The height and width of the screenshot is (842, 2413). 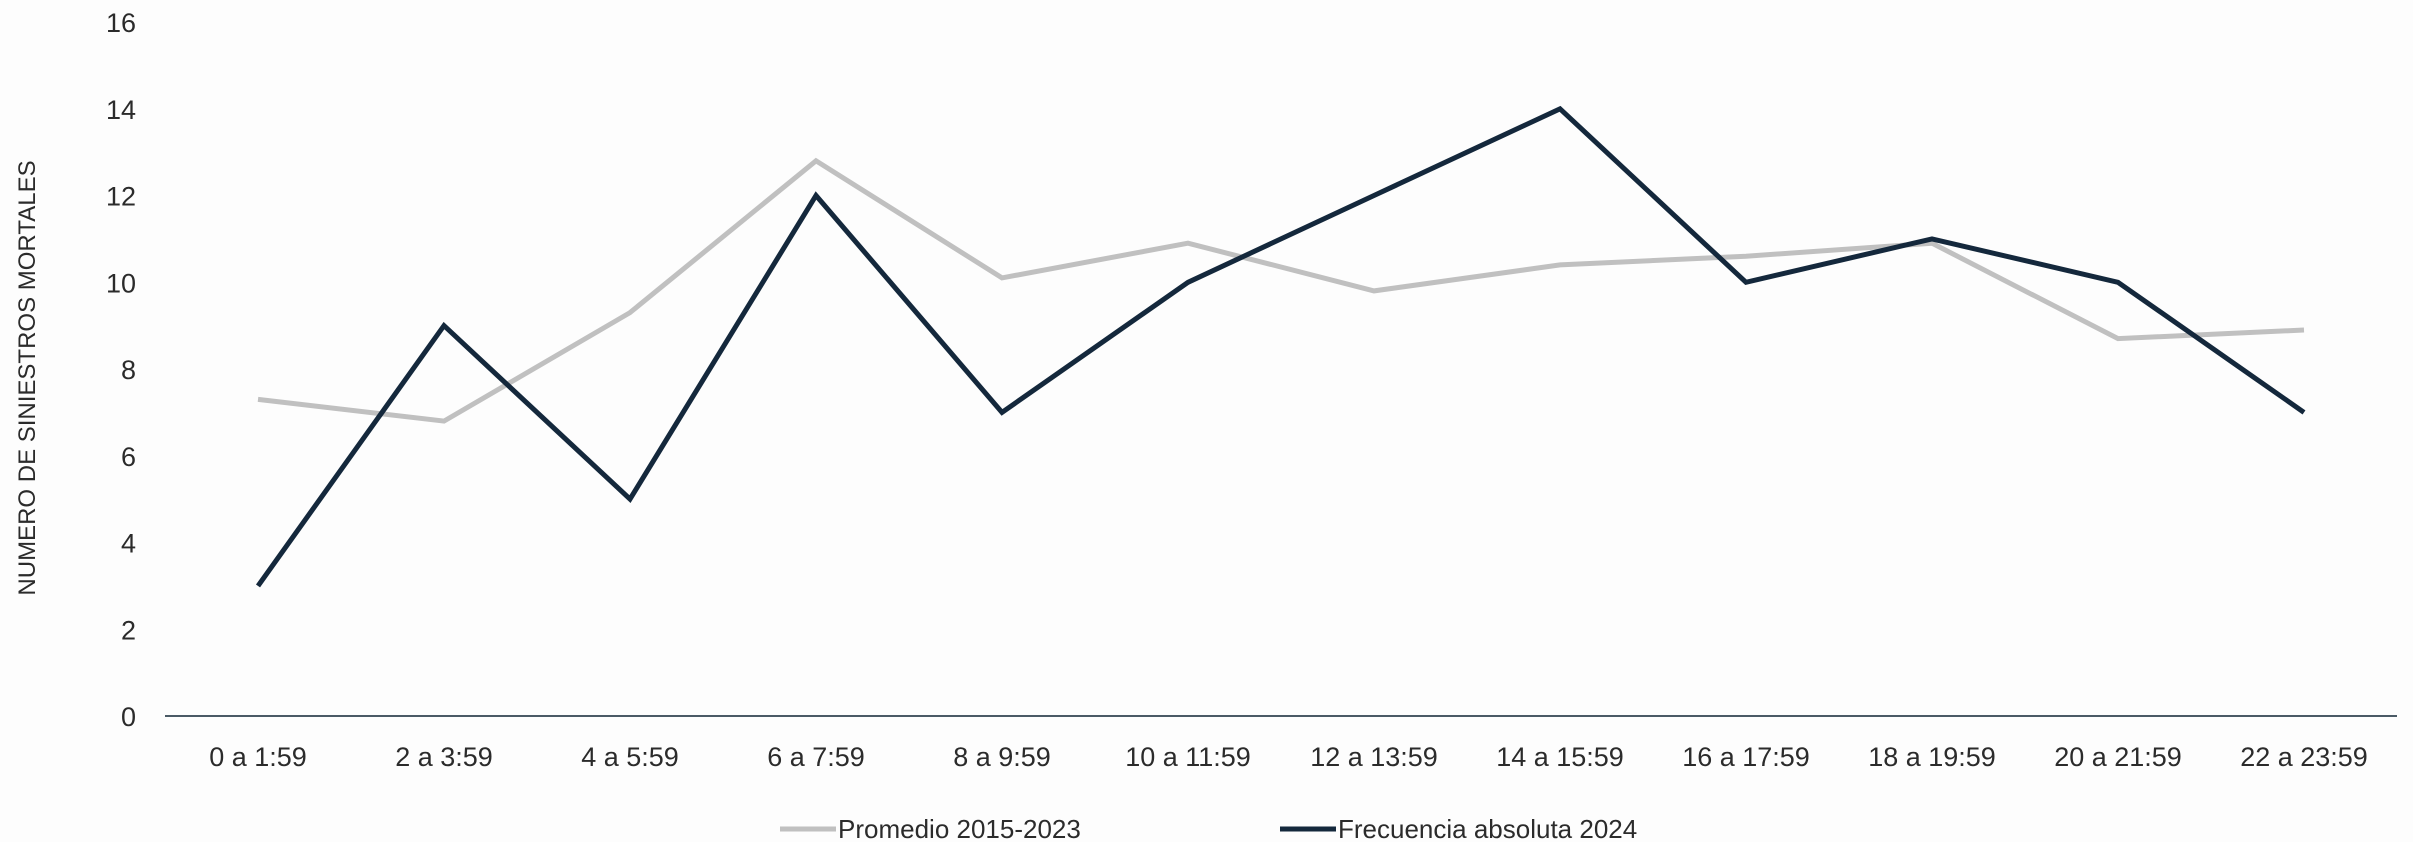 I want to click on y-tick-label: 8, so click(x=128, y=370).